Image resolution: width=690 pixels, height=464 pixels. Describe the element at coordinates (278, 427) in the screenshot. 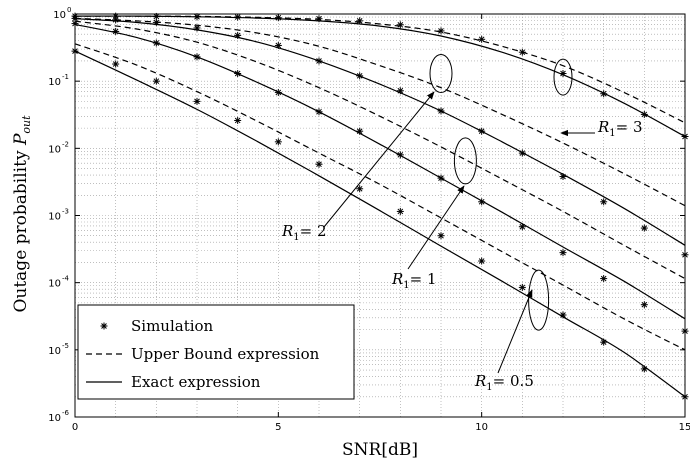

I see `x-tick-label: 5` at that location.